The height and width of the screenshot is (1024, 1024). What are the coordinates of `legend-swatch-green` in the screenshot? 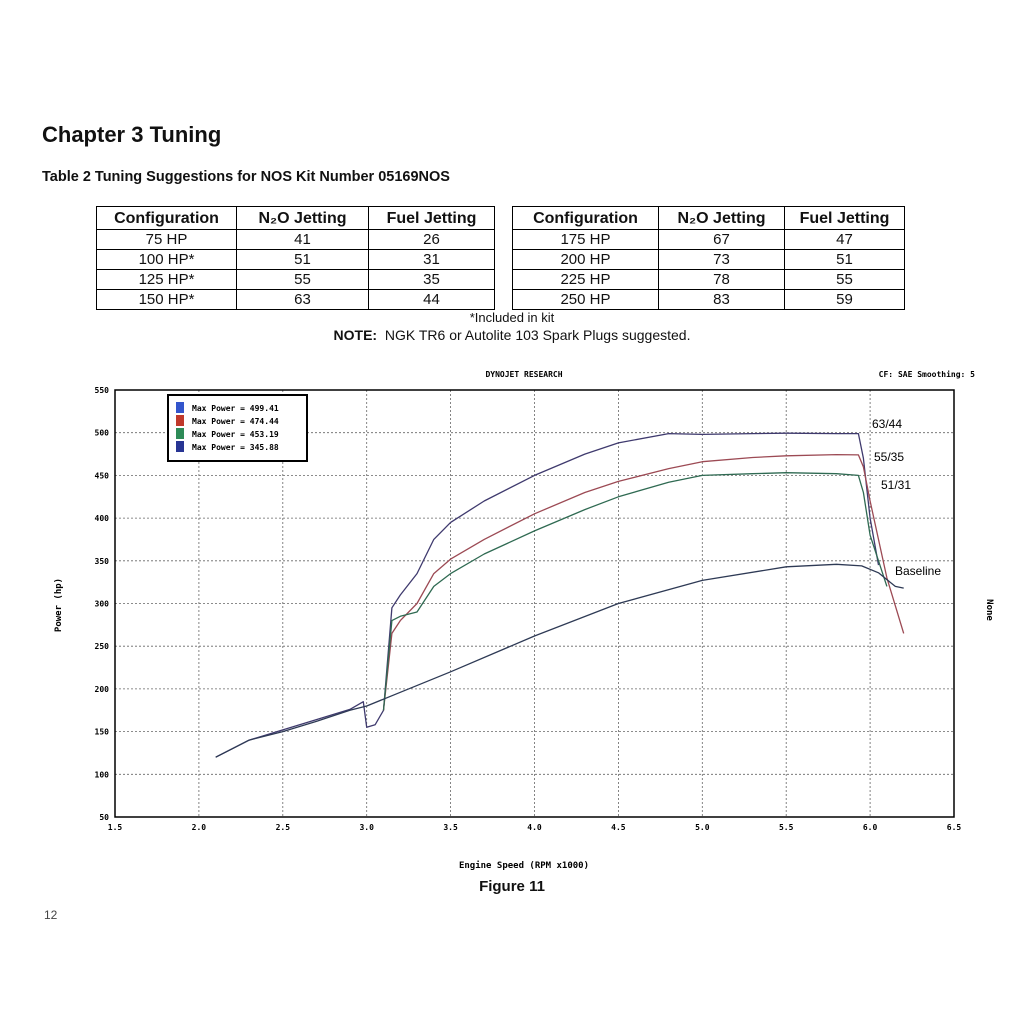 It's located at (180, 433).